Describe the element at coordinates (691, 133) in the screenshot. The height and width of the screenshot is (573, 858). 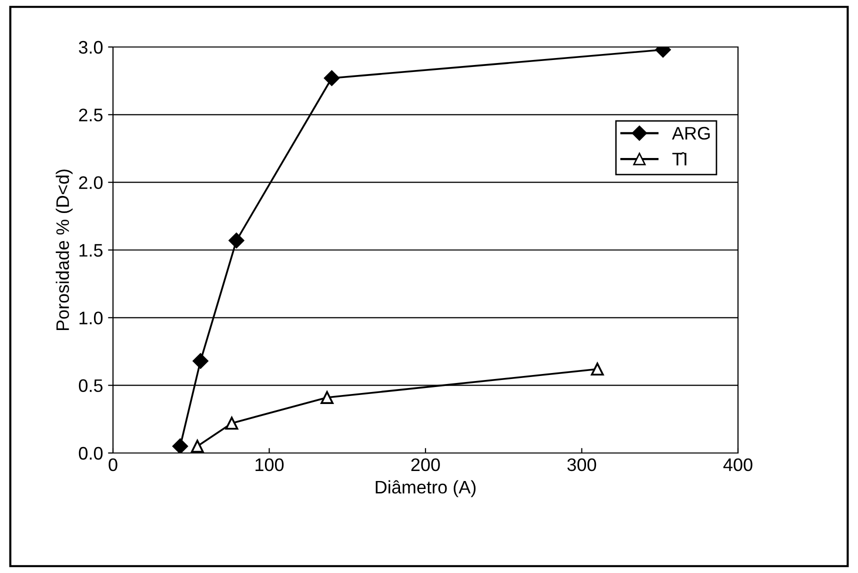
I see `legend-label: ARG` at that location.